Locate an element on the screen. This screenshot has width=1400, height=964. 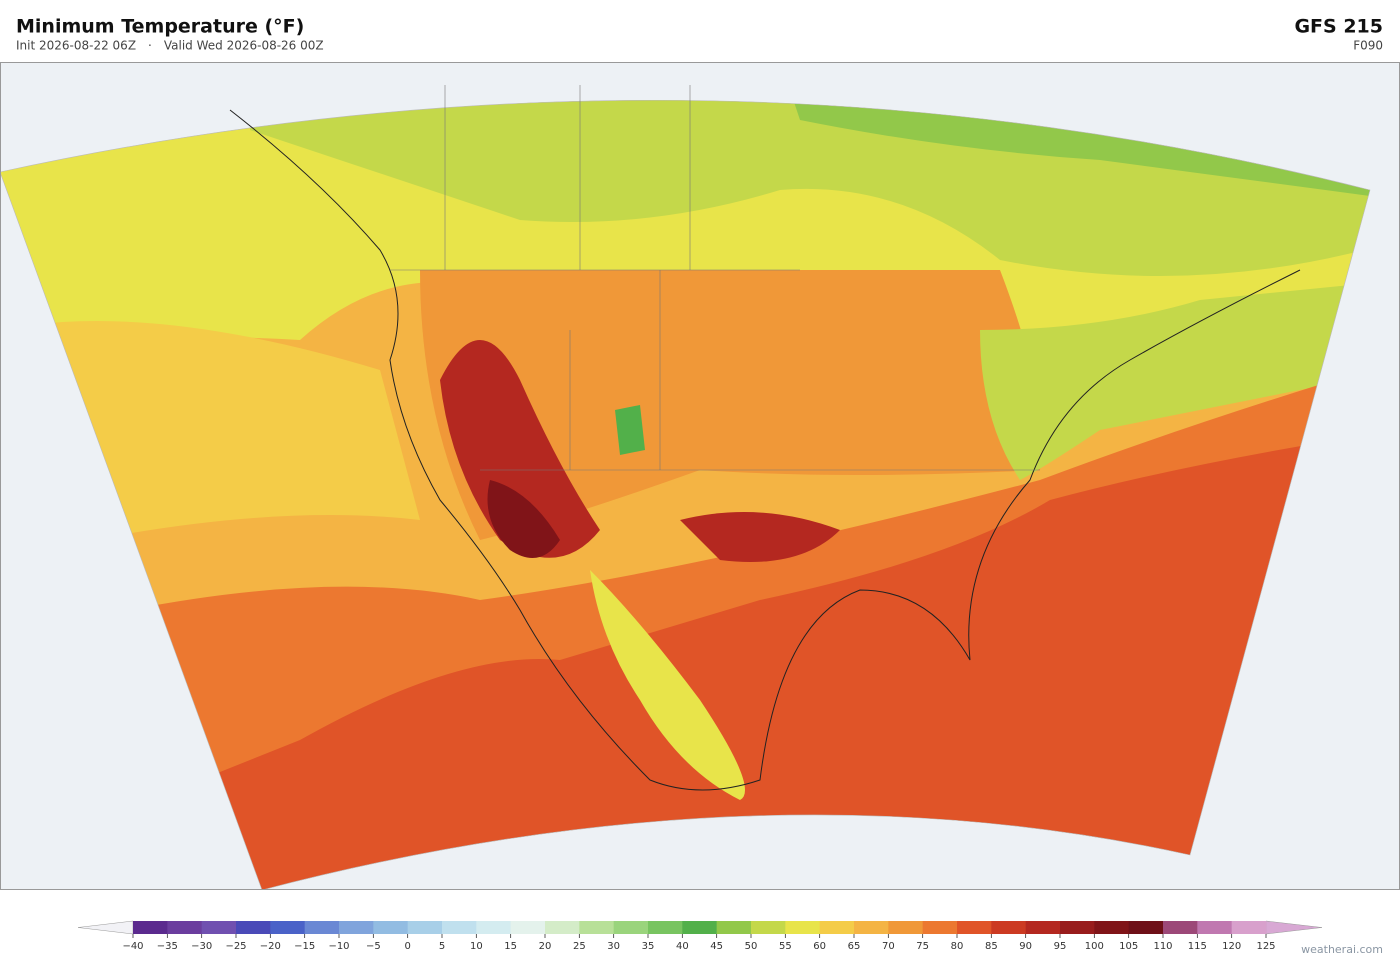
colorbar-tick-label: −20 is located at coordinates (270, 946).